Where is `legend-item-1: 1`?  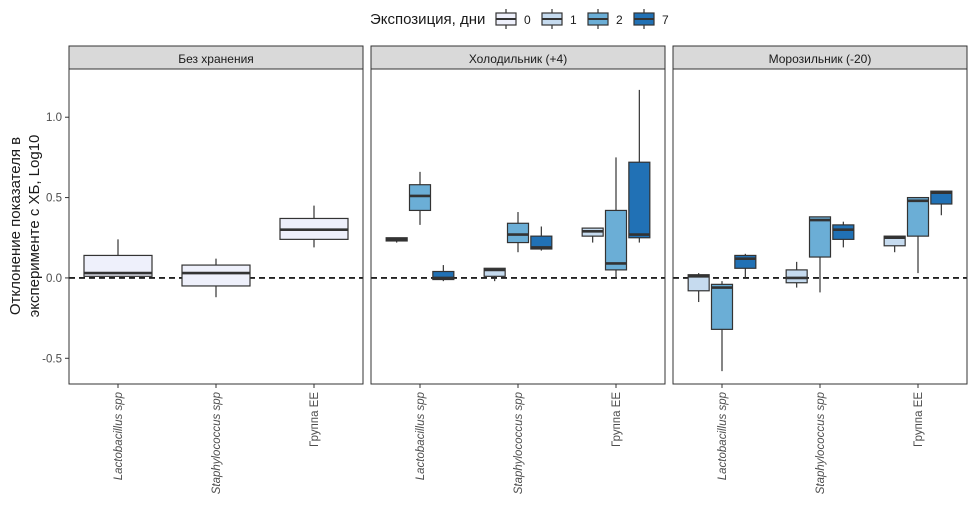 legend-item-1: 1 is located at coordinates (559, 19).